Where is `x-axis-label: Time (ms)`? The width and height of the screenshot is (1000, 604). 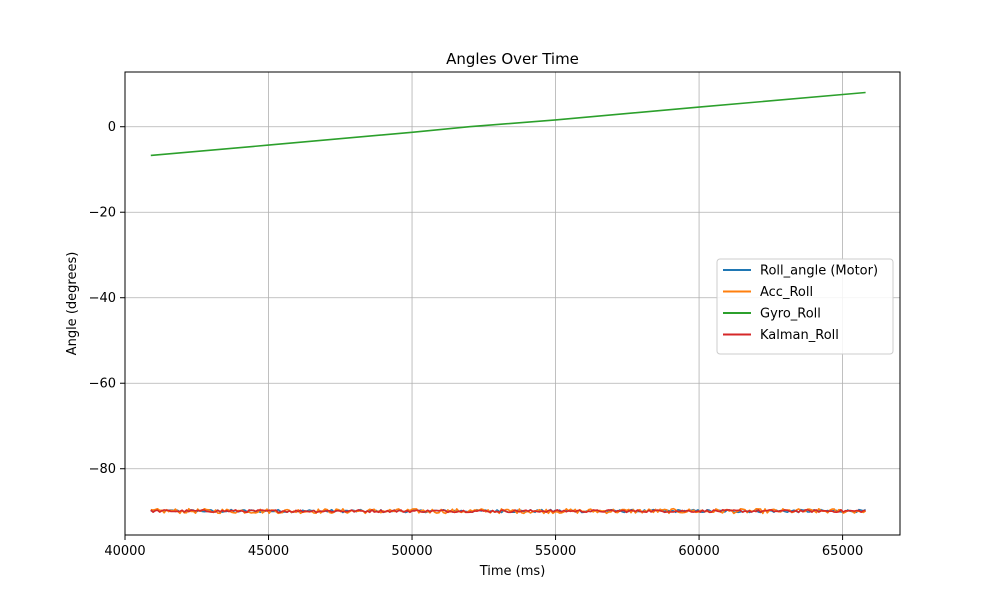
x-axis-label: Time (ms) is located at coordinates (512, 571).